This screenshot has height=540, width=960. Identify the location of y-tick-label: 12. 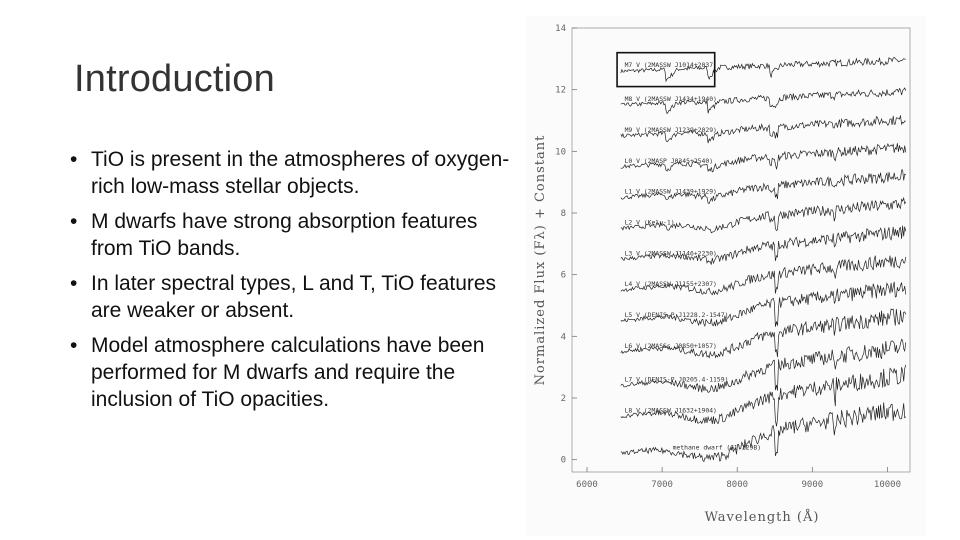
(560, 91).